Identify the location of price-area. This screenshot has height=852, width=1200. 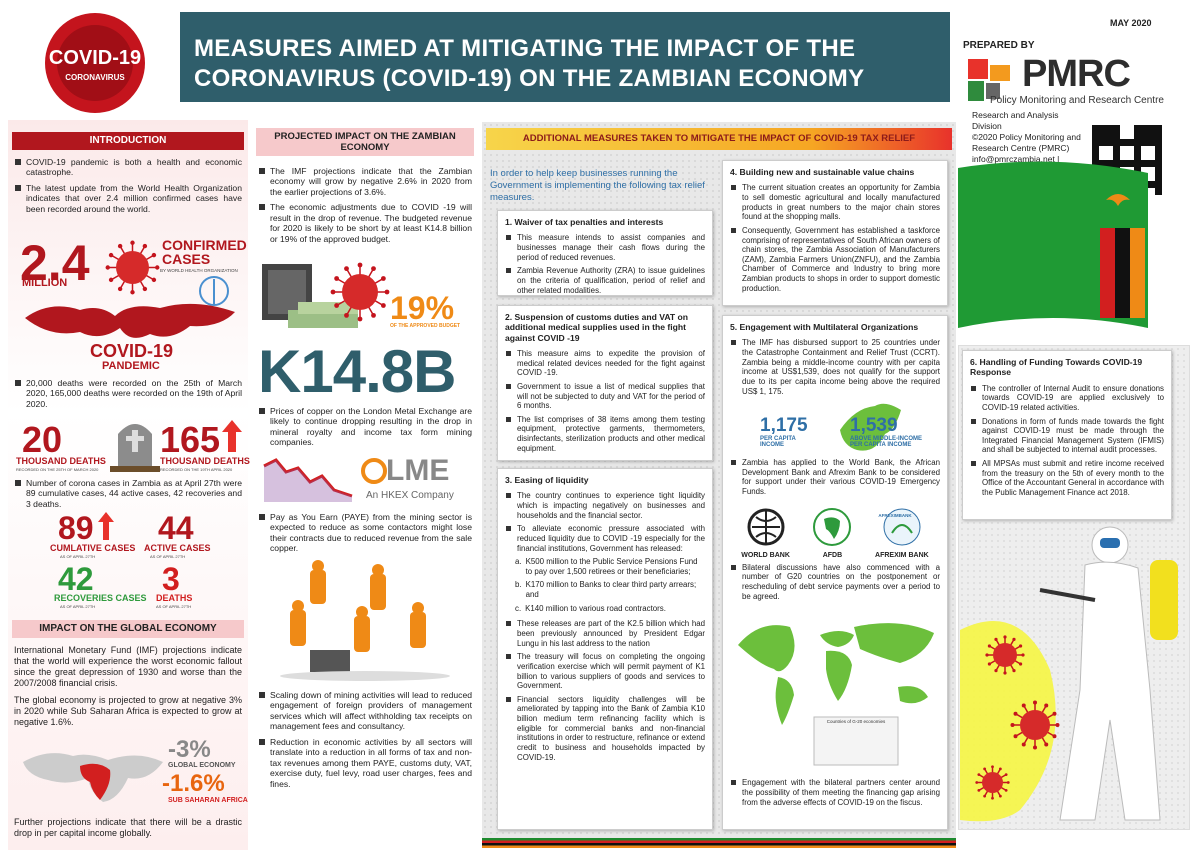
(308, 481).